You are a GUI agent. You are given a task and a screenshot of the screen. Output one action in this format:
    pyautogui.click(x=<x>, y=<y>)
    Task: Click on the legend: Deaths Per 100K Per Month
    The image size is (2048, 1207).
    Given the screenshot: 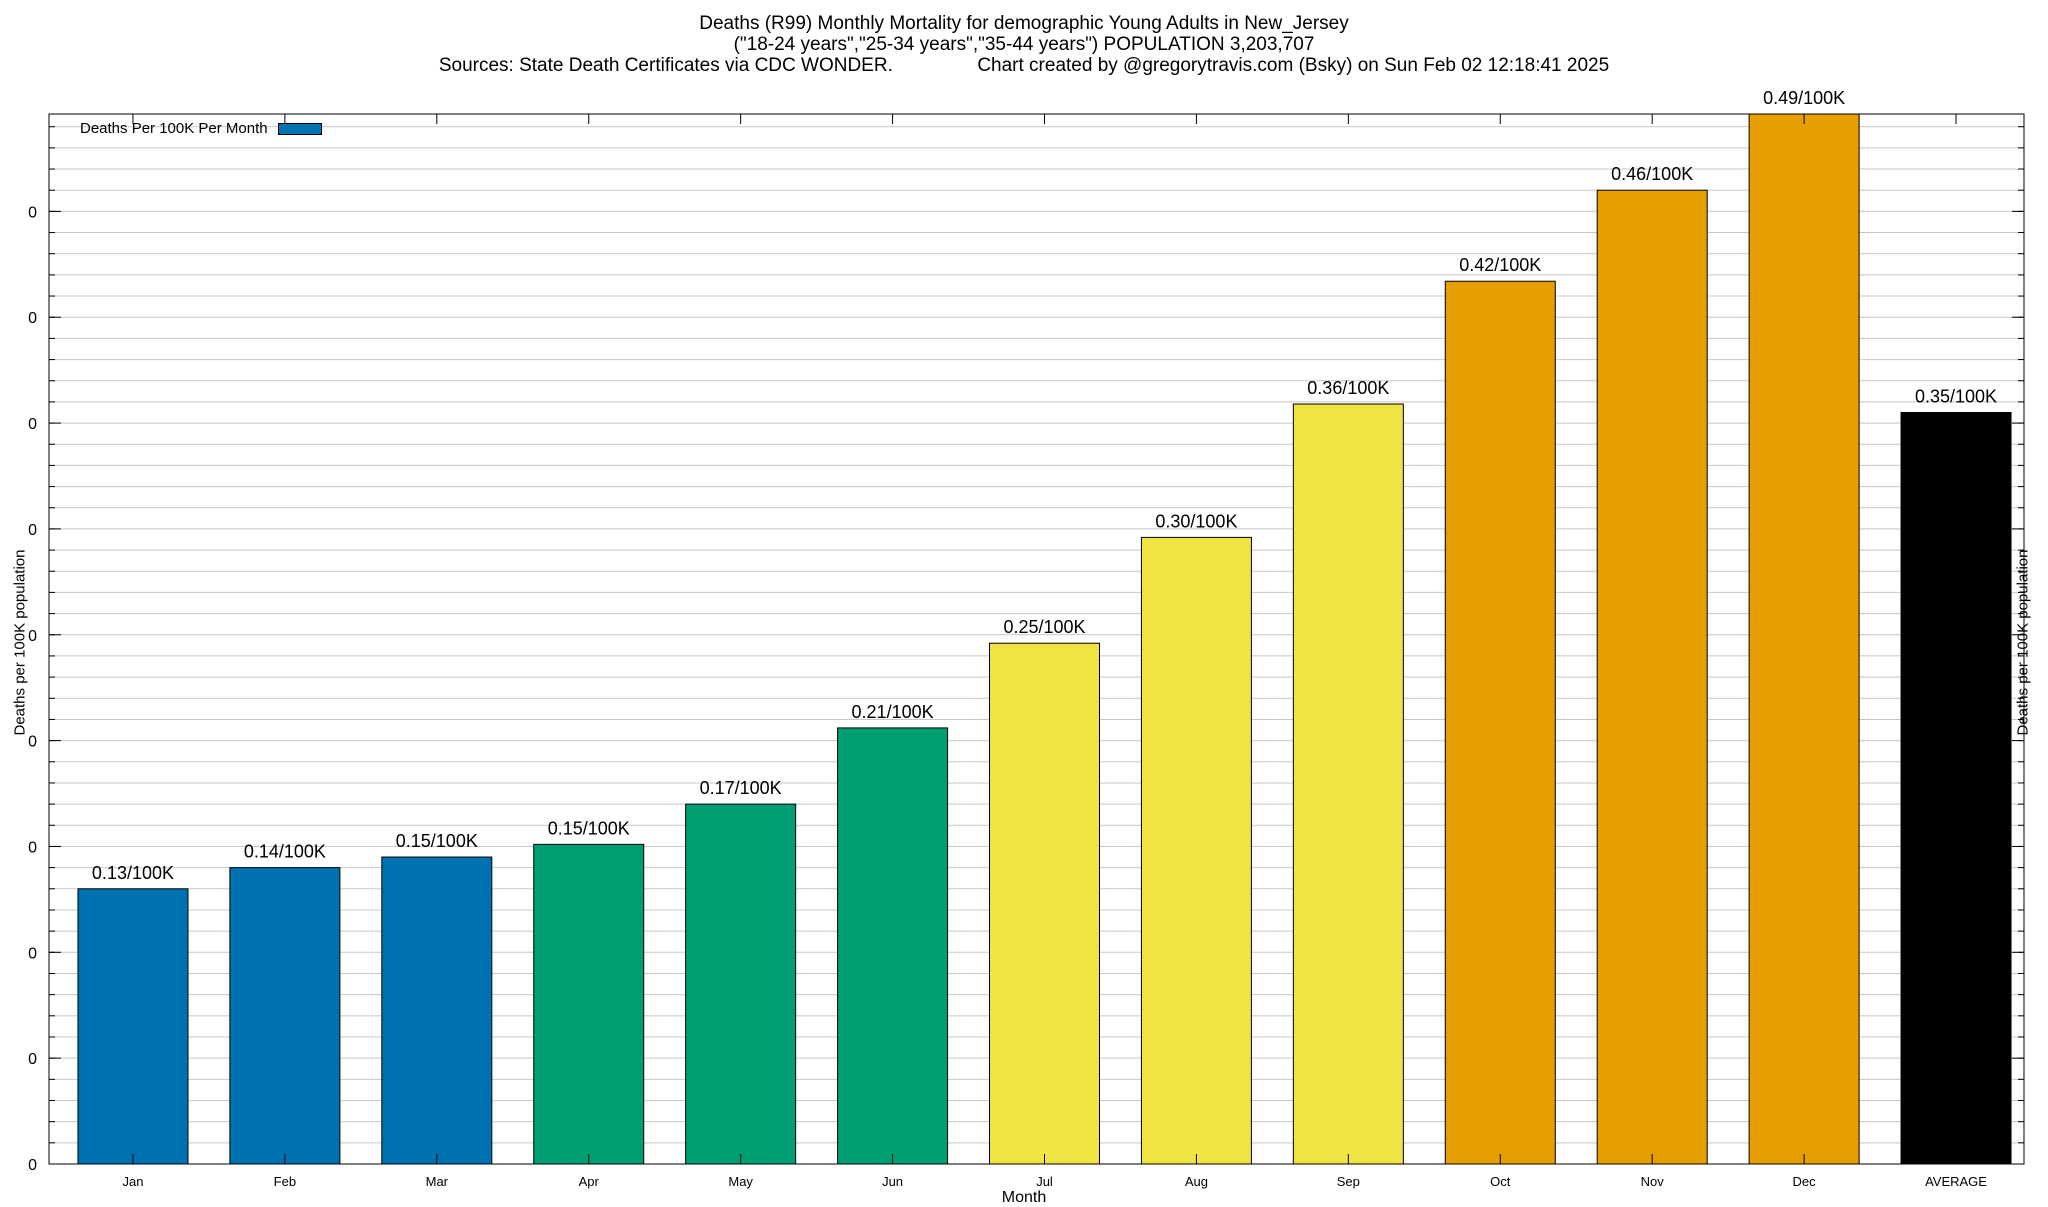 What is the action you would take?
    pyautogui.click(x=201, y=128)
    